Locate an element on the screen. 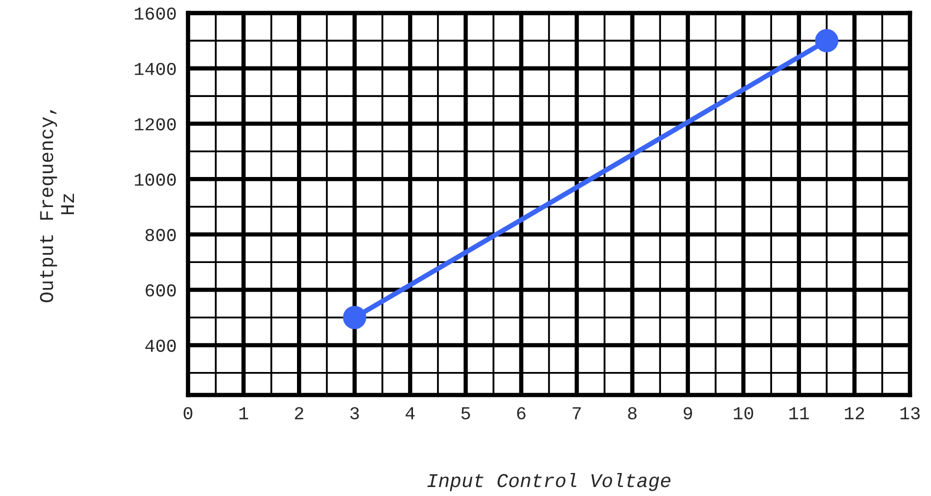 The width and height of the screenshot is (931, 496). x-tick-label: 5 is located at coordinates (465, 413).